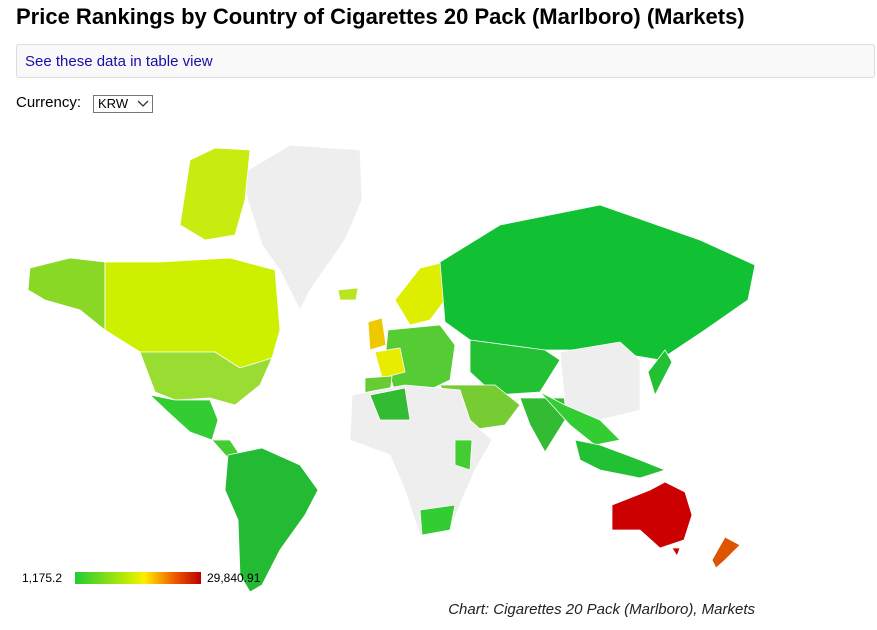 Image resolution: width=877 pixels, height=630 pixels. Describe the element at coordinates (271, 520) in the screenshot. I see `south-america` at that location.